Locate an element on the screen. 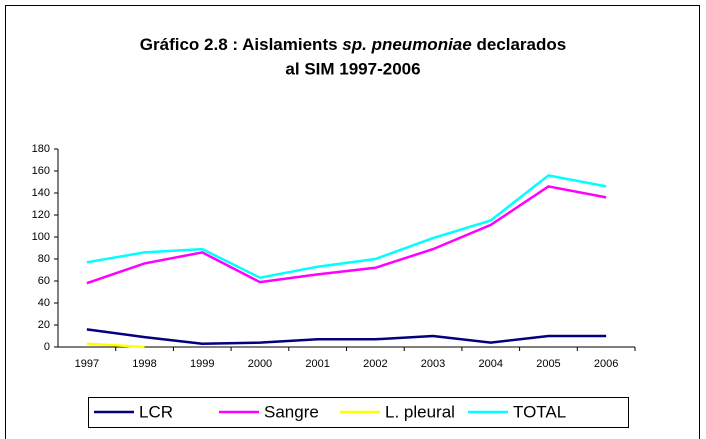  y-tick-label: 160 is located at coordinates (41, 171).